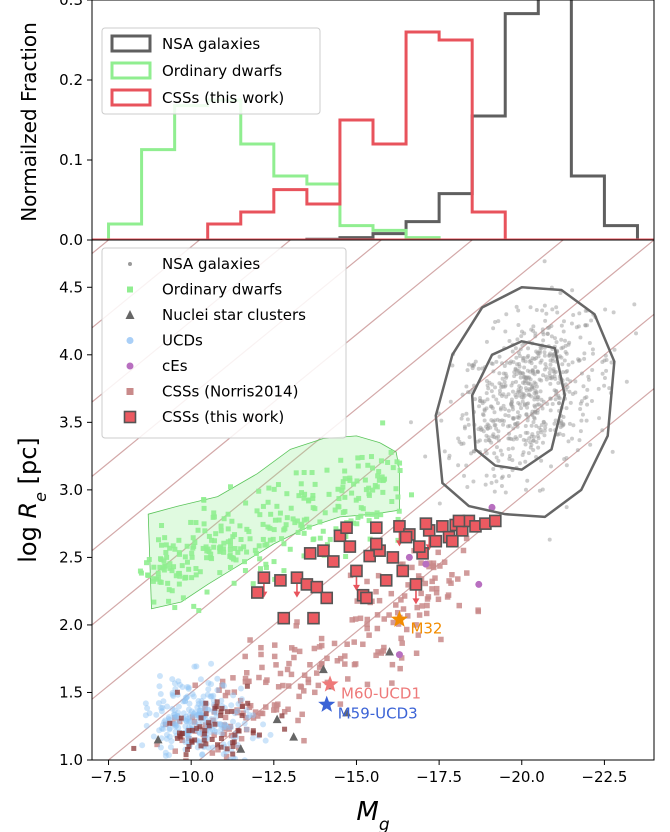 Image resolution: width=670 pixels, height=832 pixels. Describe the element at coordinates (130, 289) in the screenshot. I see `legend-swatch` at that location.